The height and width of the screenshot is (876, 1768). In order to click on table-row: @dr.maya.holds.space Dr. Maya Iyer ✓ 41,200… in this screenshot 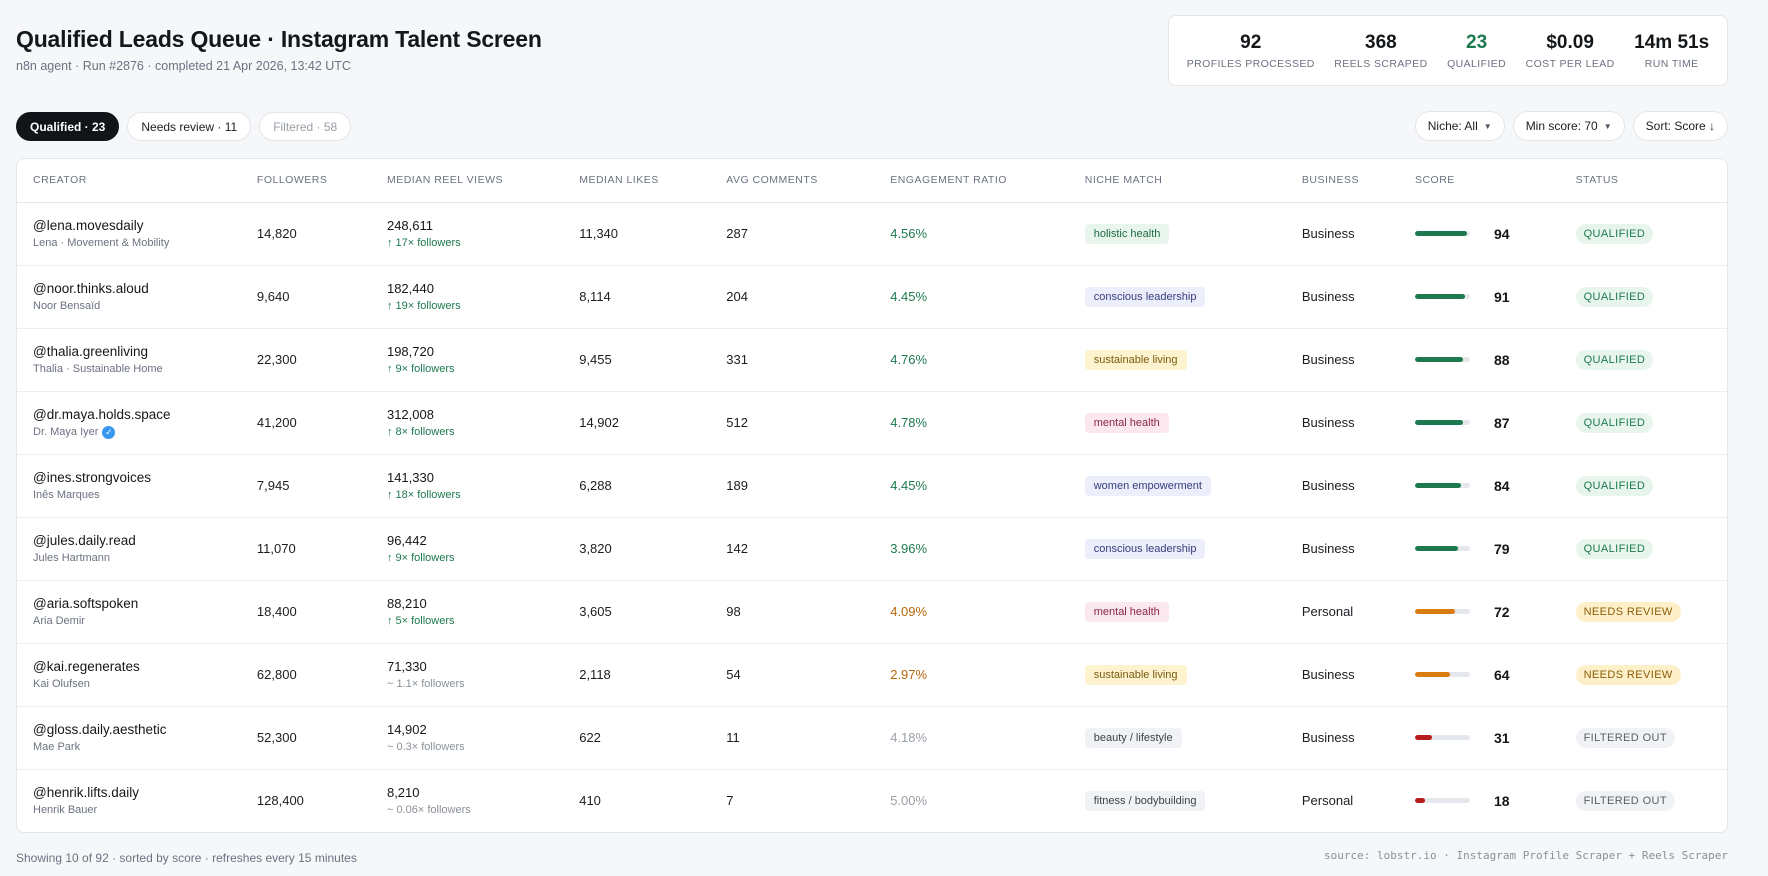, I will do `click(872, 423)`.